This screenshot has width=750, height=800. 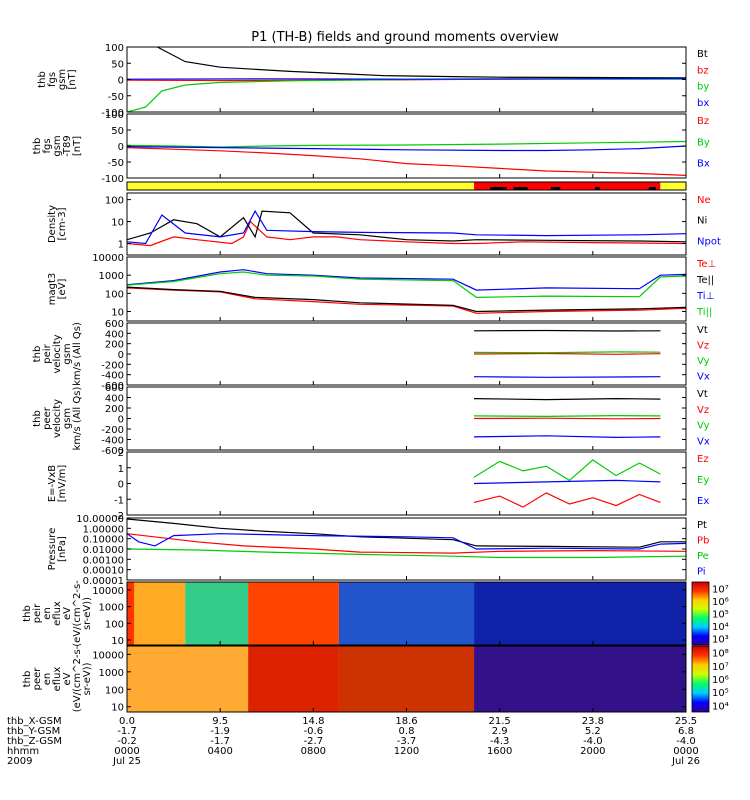 What do you see at coordinates (108, 655) in the screenshot?
I see `y-tick-label: 10000` at bounding box center [108, 655].